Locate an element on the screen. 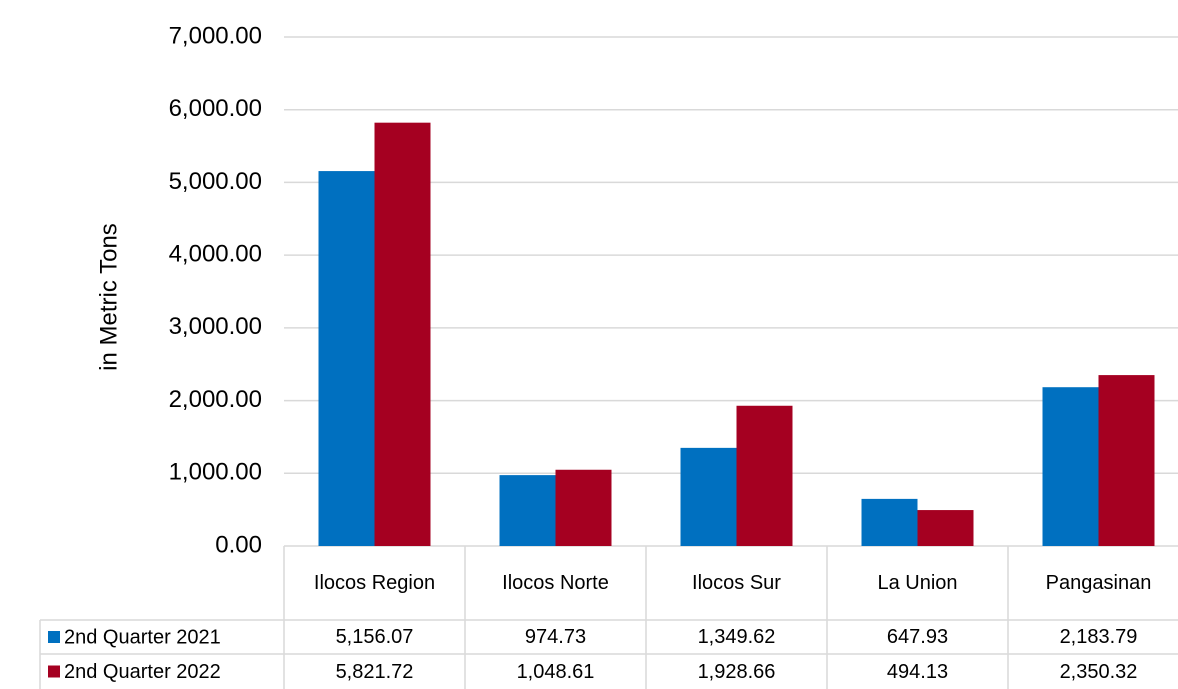 Image resolution: width=1178 pixels, height=689 pixels. cell-text: 494.13 is located at coordinates (917, 671).